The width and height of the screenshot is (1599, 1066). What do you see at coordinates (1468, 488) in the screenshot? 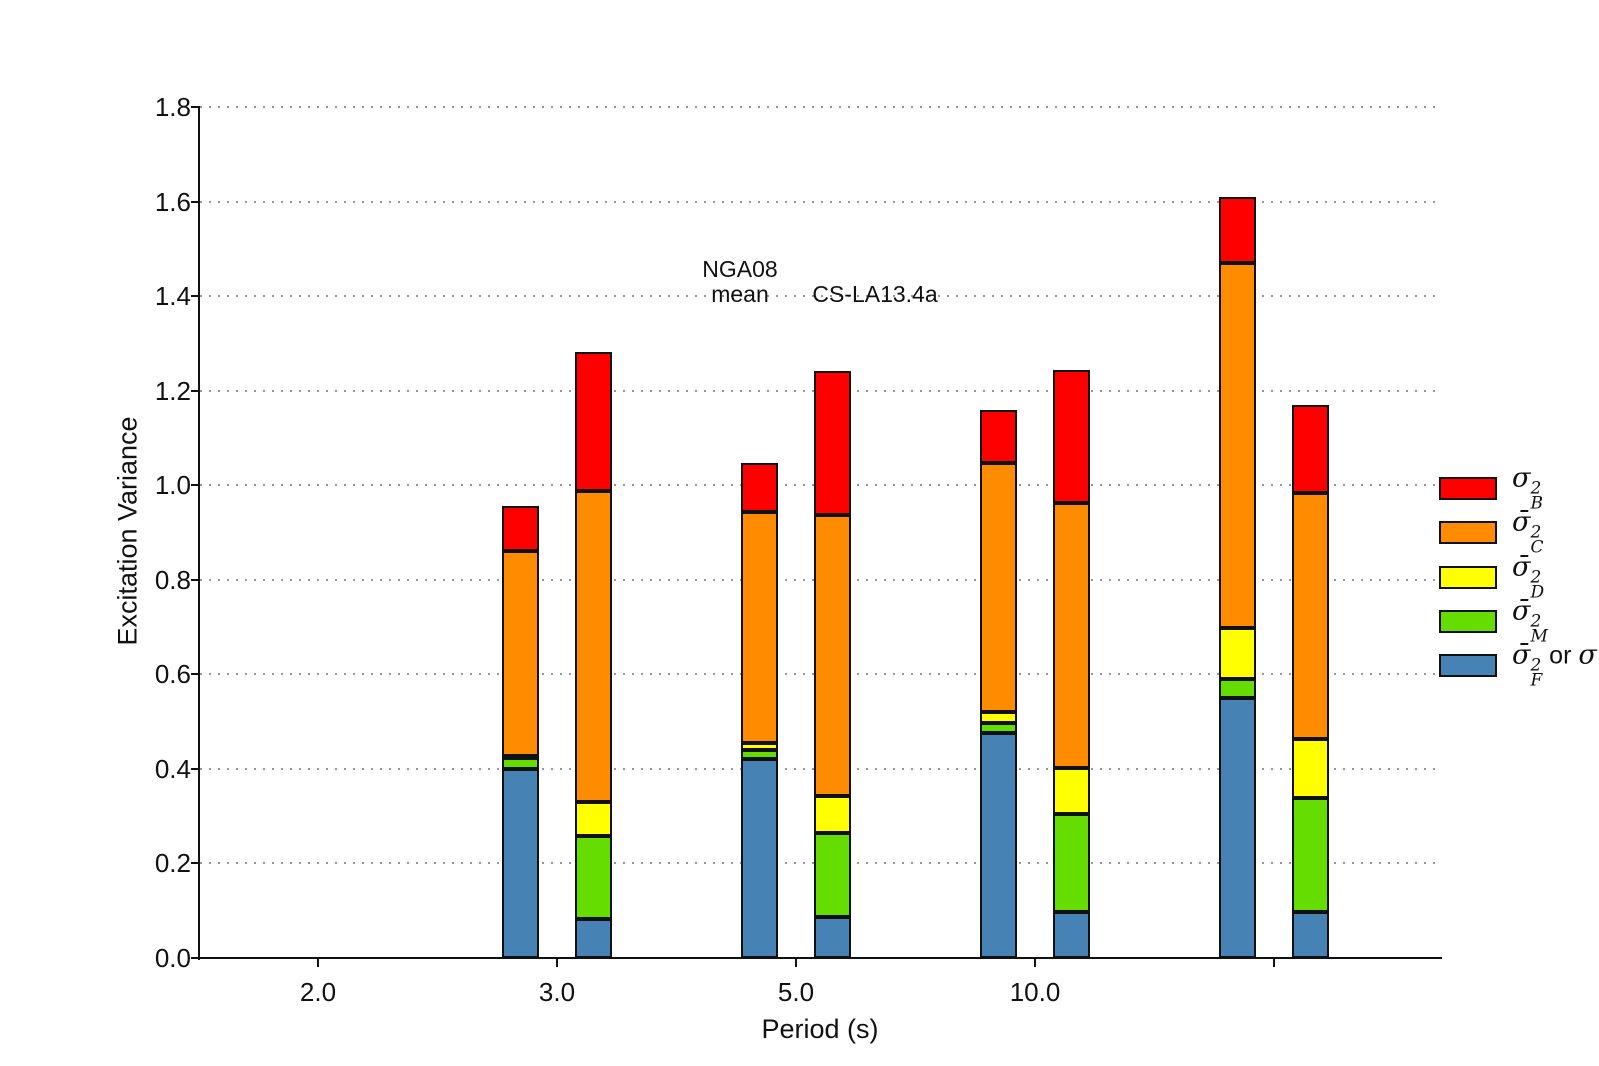
I see `legend-swatch-B` at bounding box center [1468, 488].